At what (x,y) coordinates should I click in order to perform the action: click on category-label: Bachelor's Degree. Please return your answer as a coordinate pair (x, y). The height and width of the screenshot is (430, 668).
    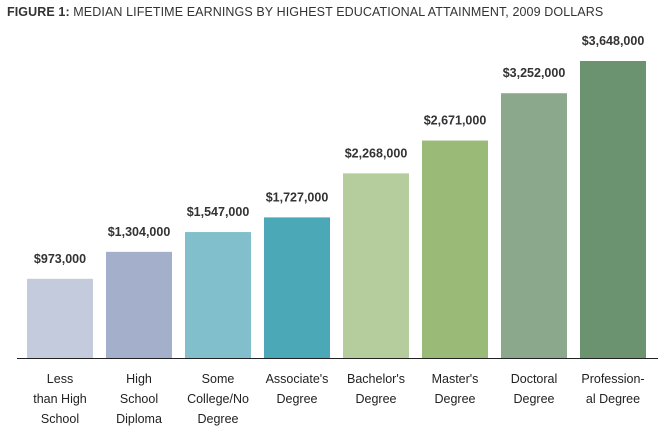
    Looking at the image, I should click on (376, 389).